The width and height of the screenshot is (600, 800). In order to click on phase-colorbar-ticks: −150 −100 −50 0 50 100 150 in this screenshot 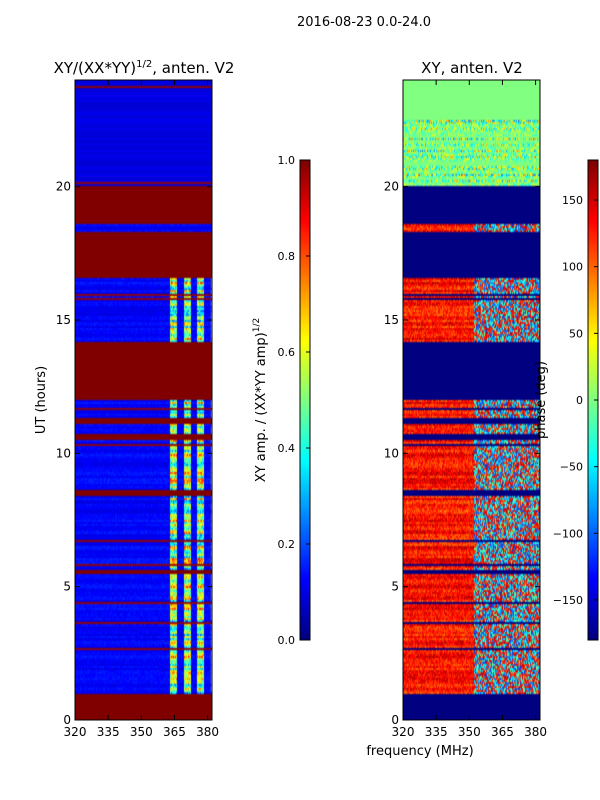, I will do `click(575, 400)`.